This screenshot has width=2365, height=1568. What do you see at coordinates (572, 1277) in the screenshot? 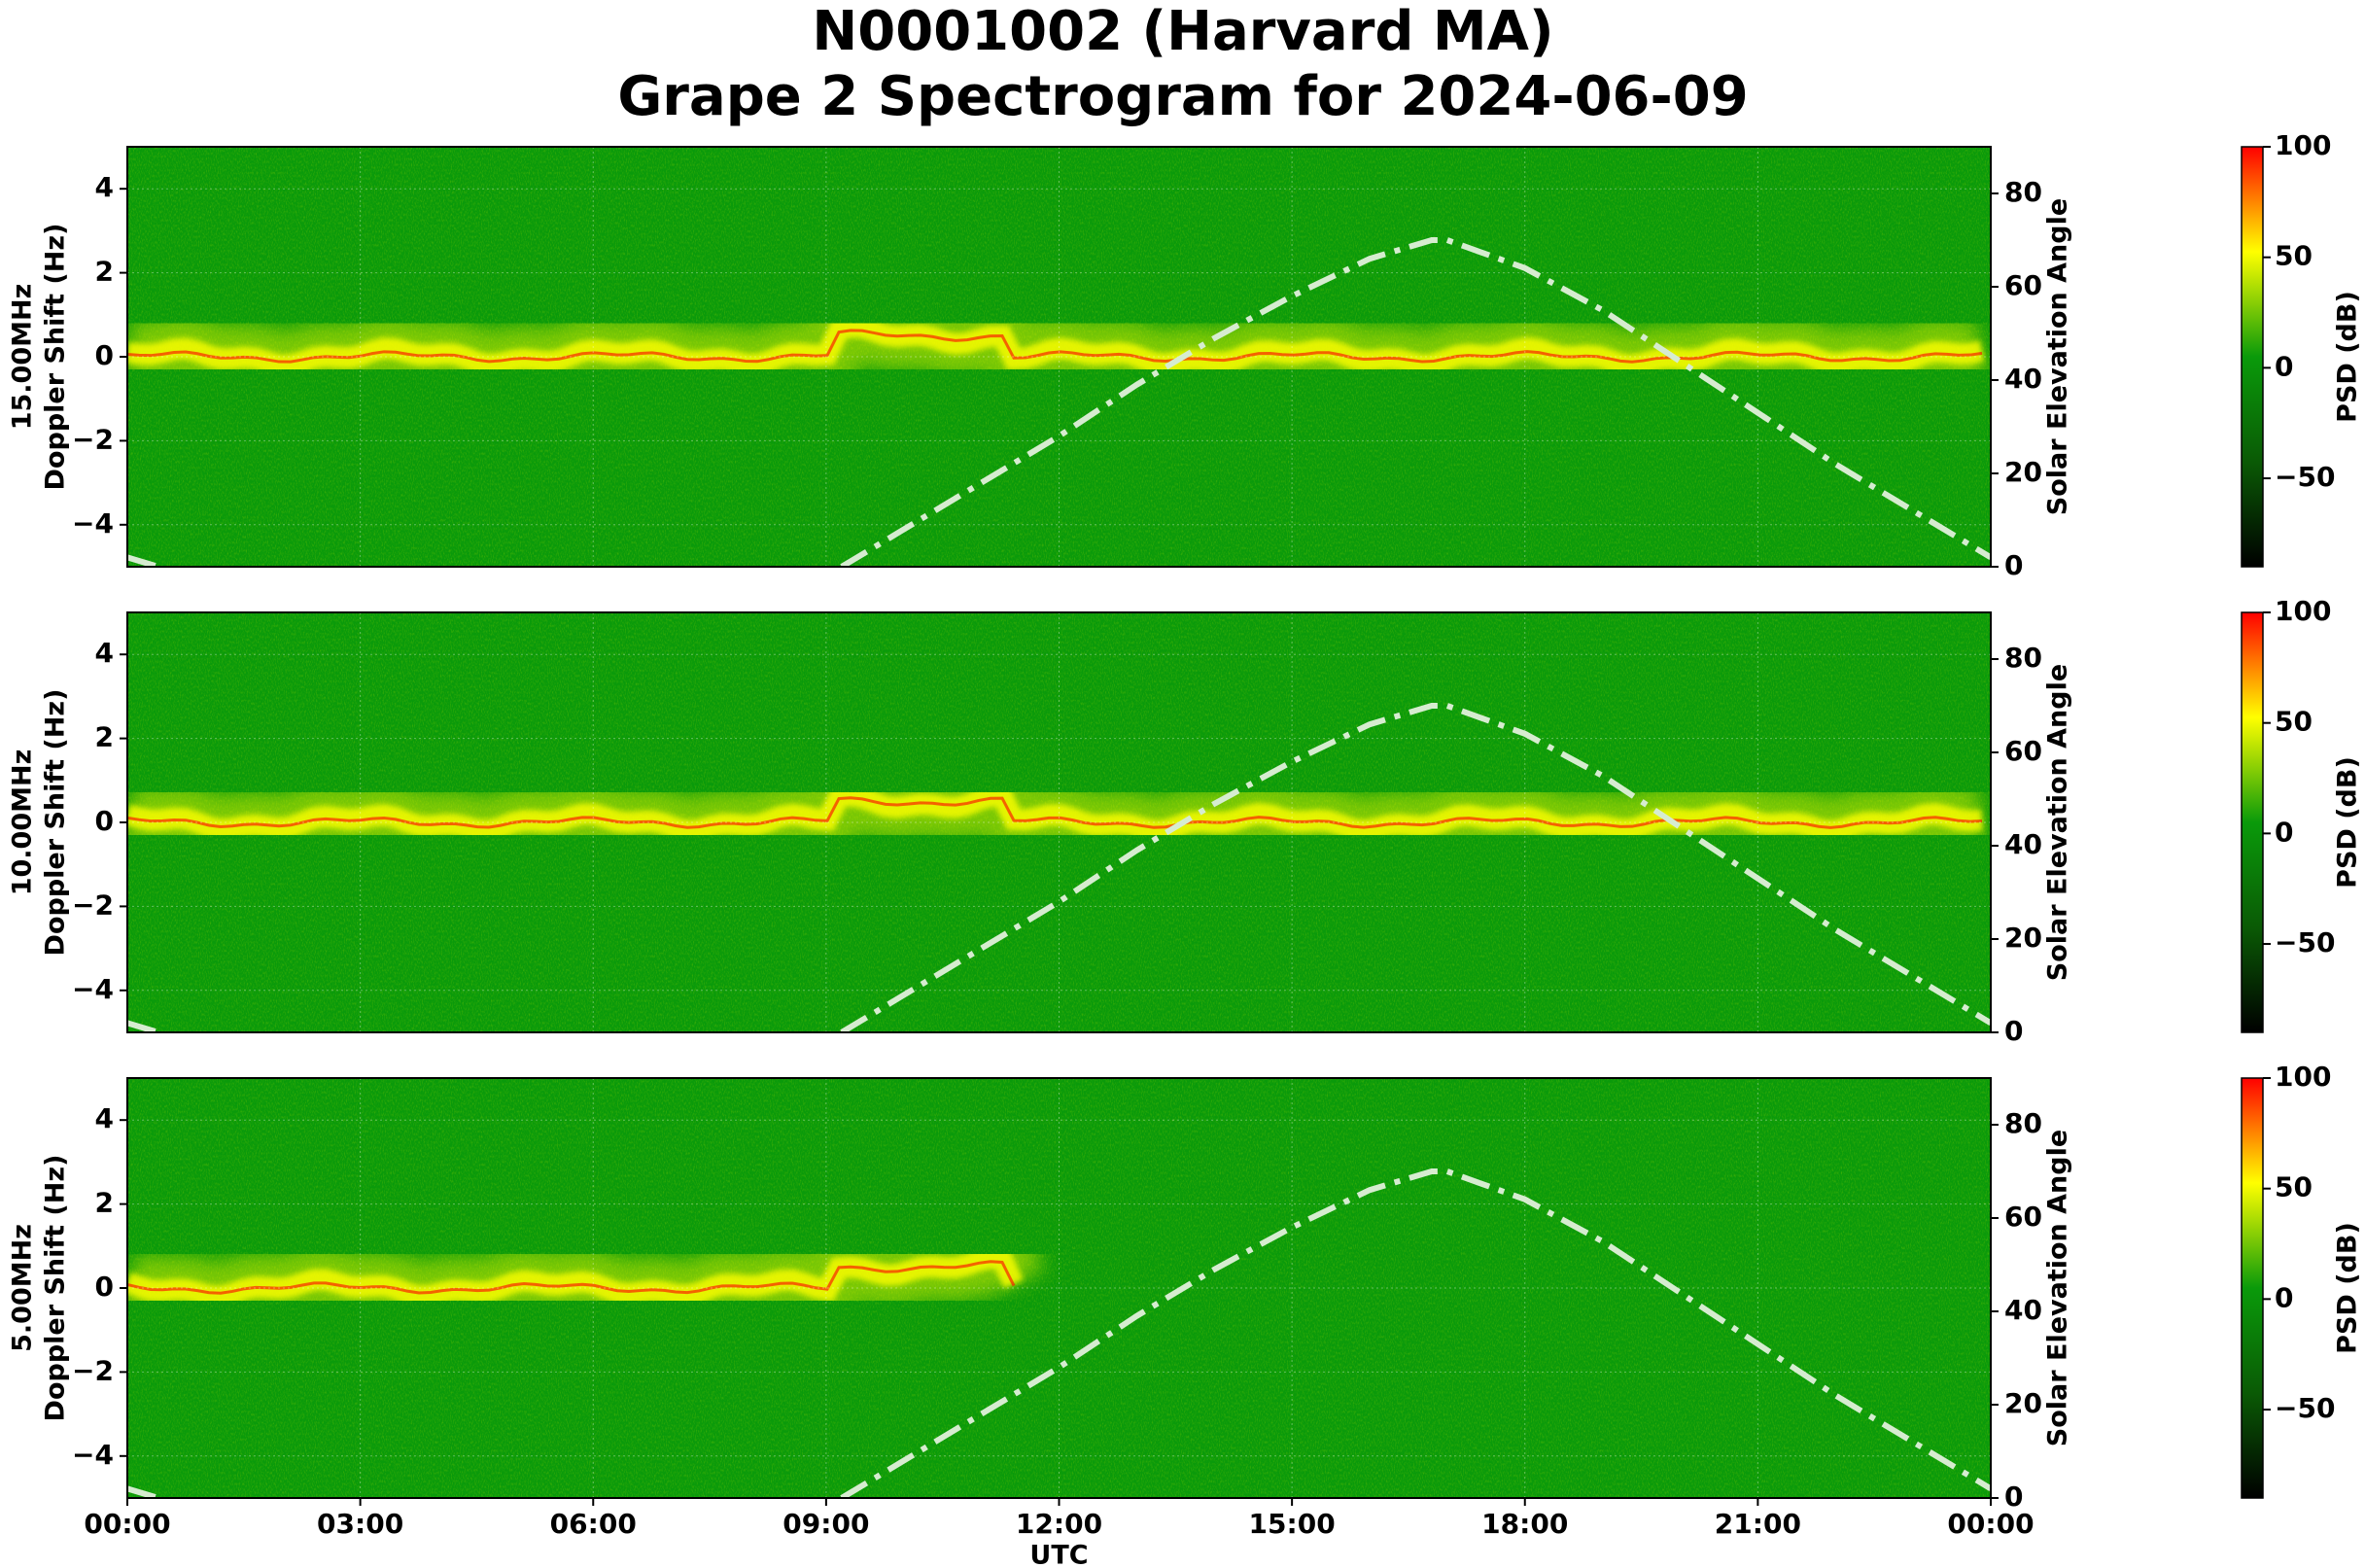
I see `signal-core` at bounding box center [572, 1277].